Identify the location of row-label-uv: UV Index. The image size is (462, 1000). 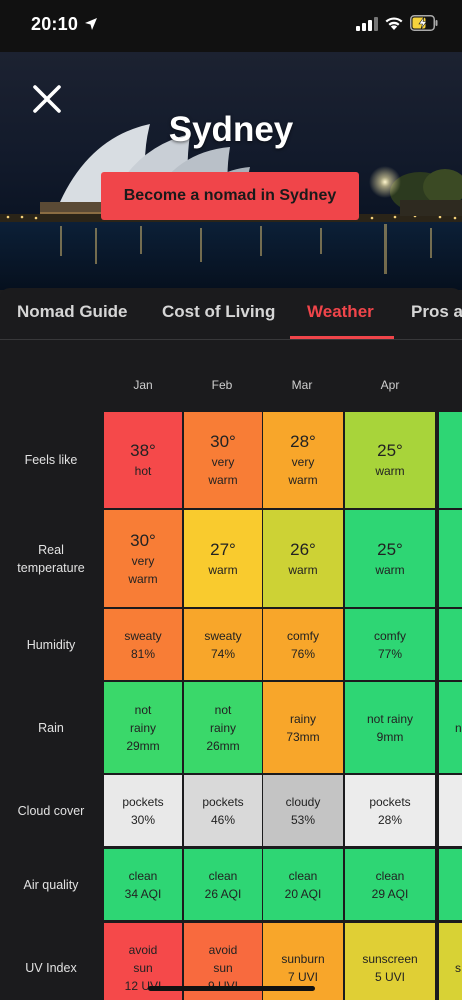
(51, 961).